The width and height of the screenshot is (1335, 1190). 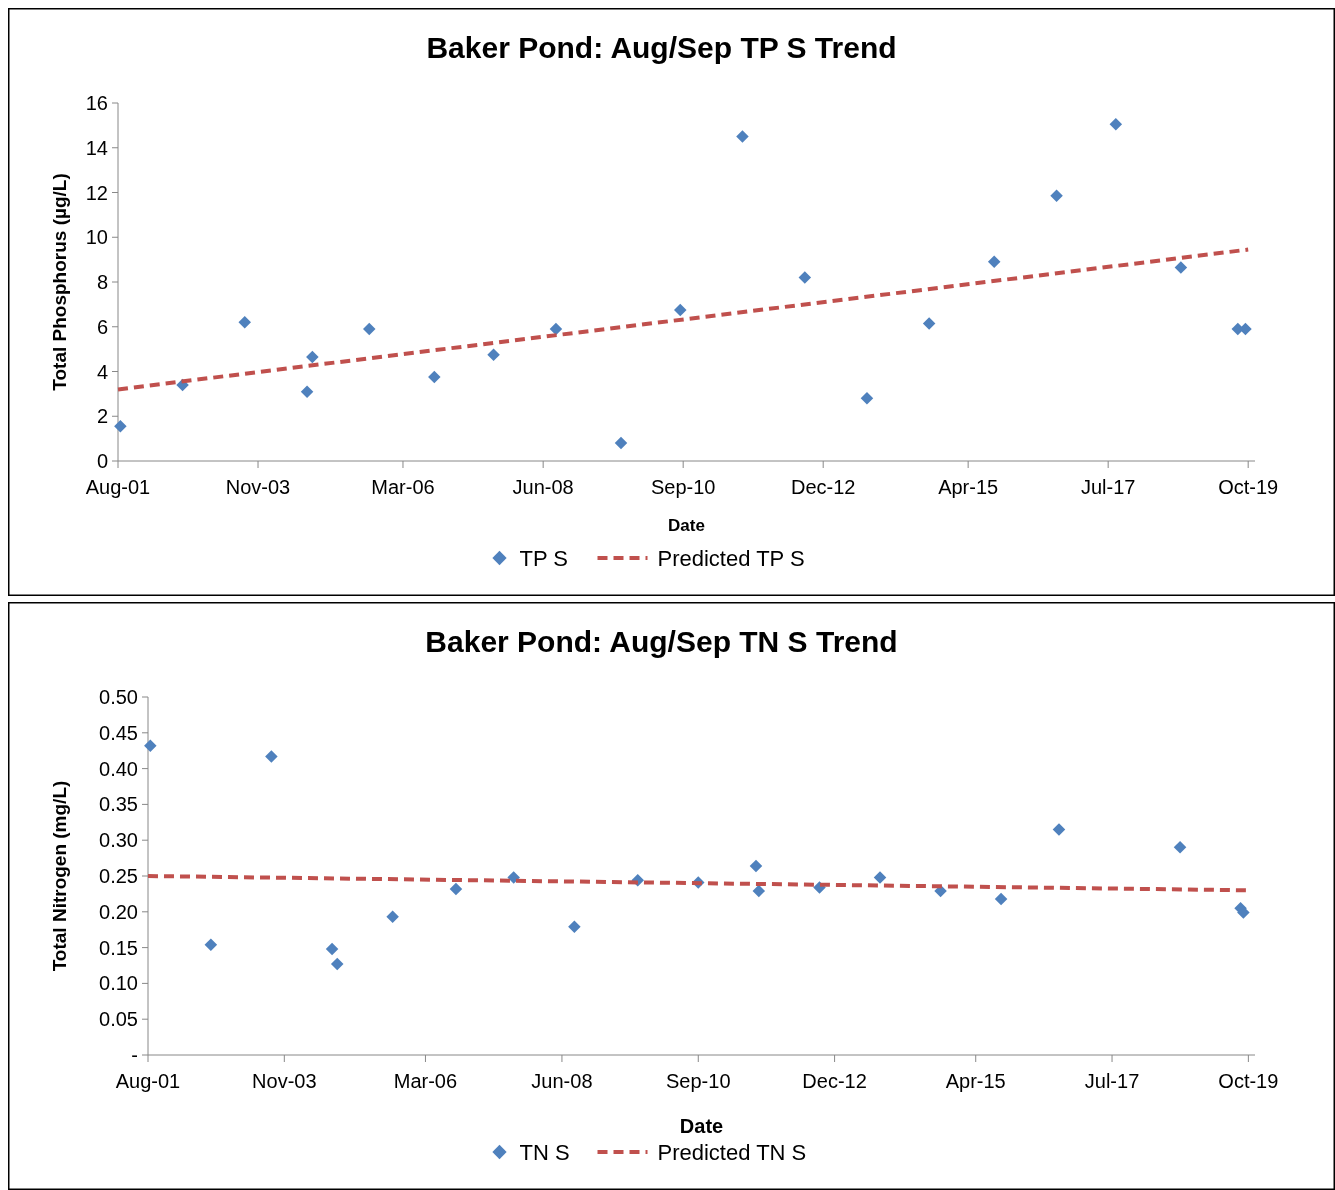 What do you see at coordinates (118, 1019) in the screenshot?
I see `y-tick-label: 0.05` at bounding box center [118, 1019].